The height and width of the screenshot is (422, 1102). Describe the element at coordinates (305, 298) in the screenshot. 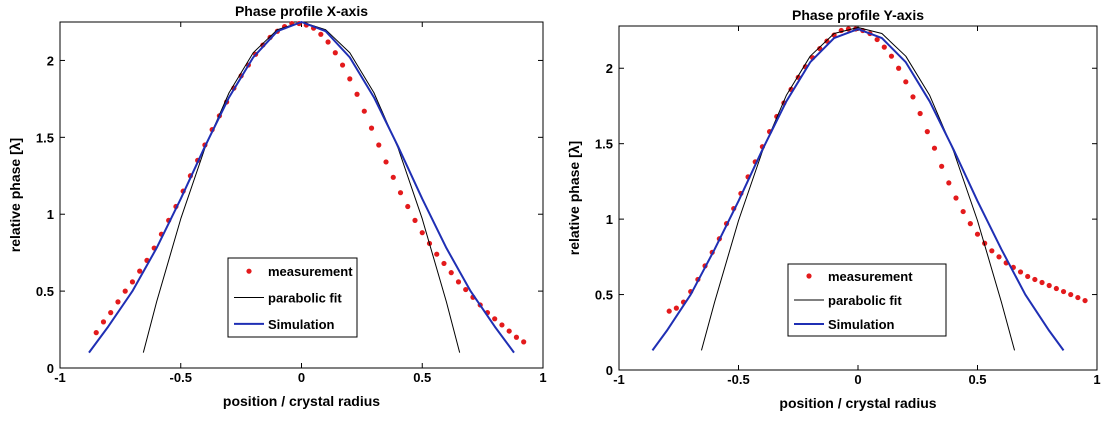

I see `legend-label: parabolic fit` at that location.